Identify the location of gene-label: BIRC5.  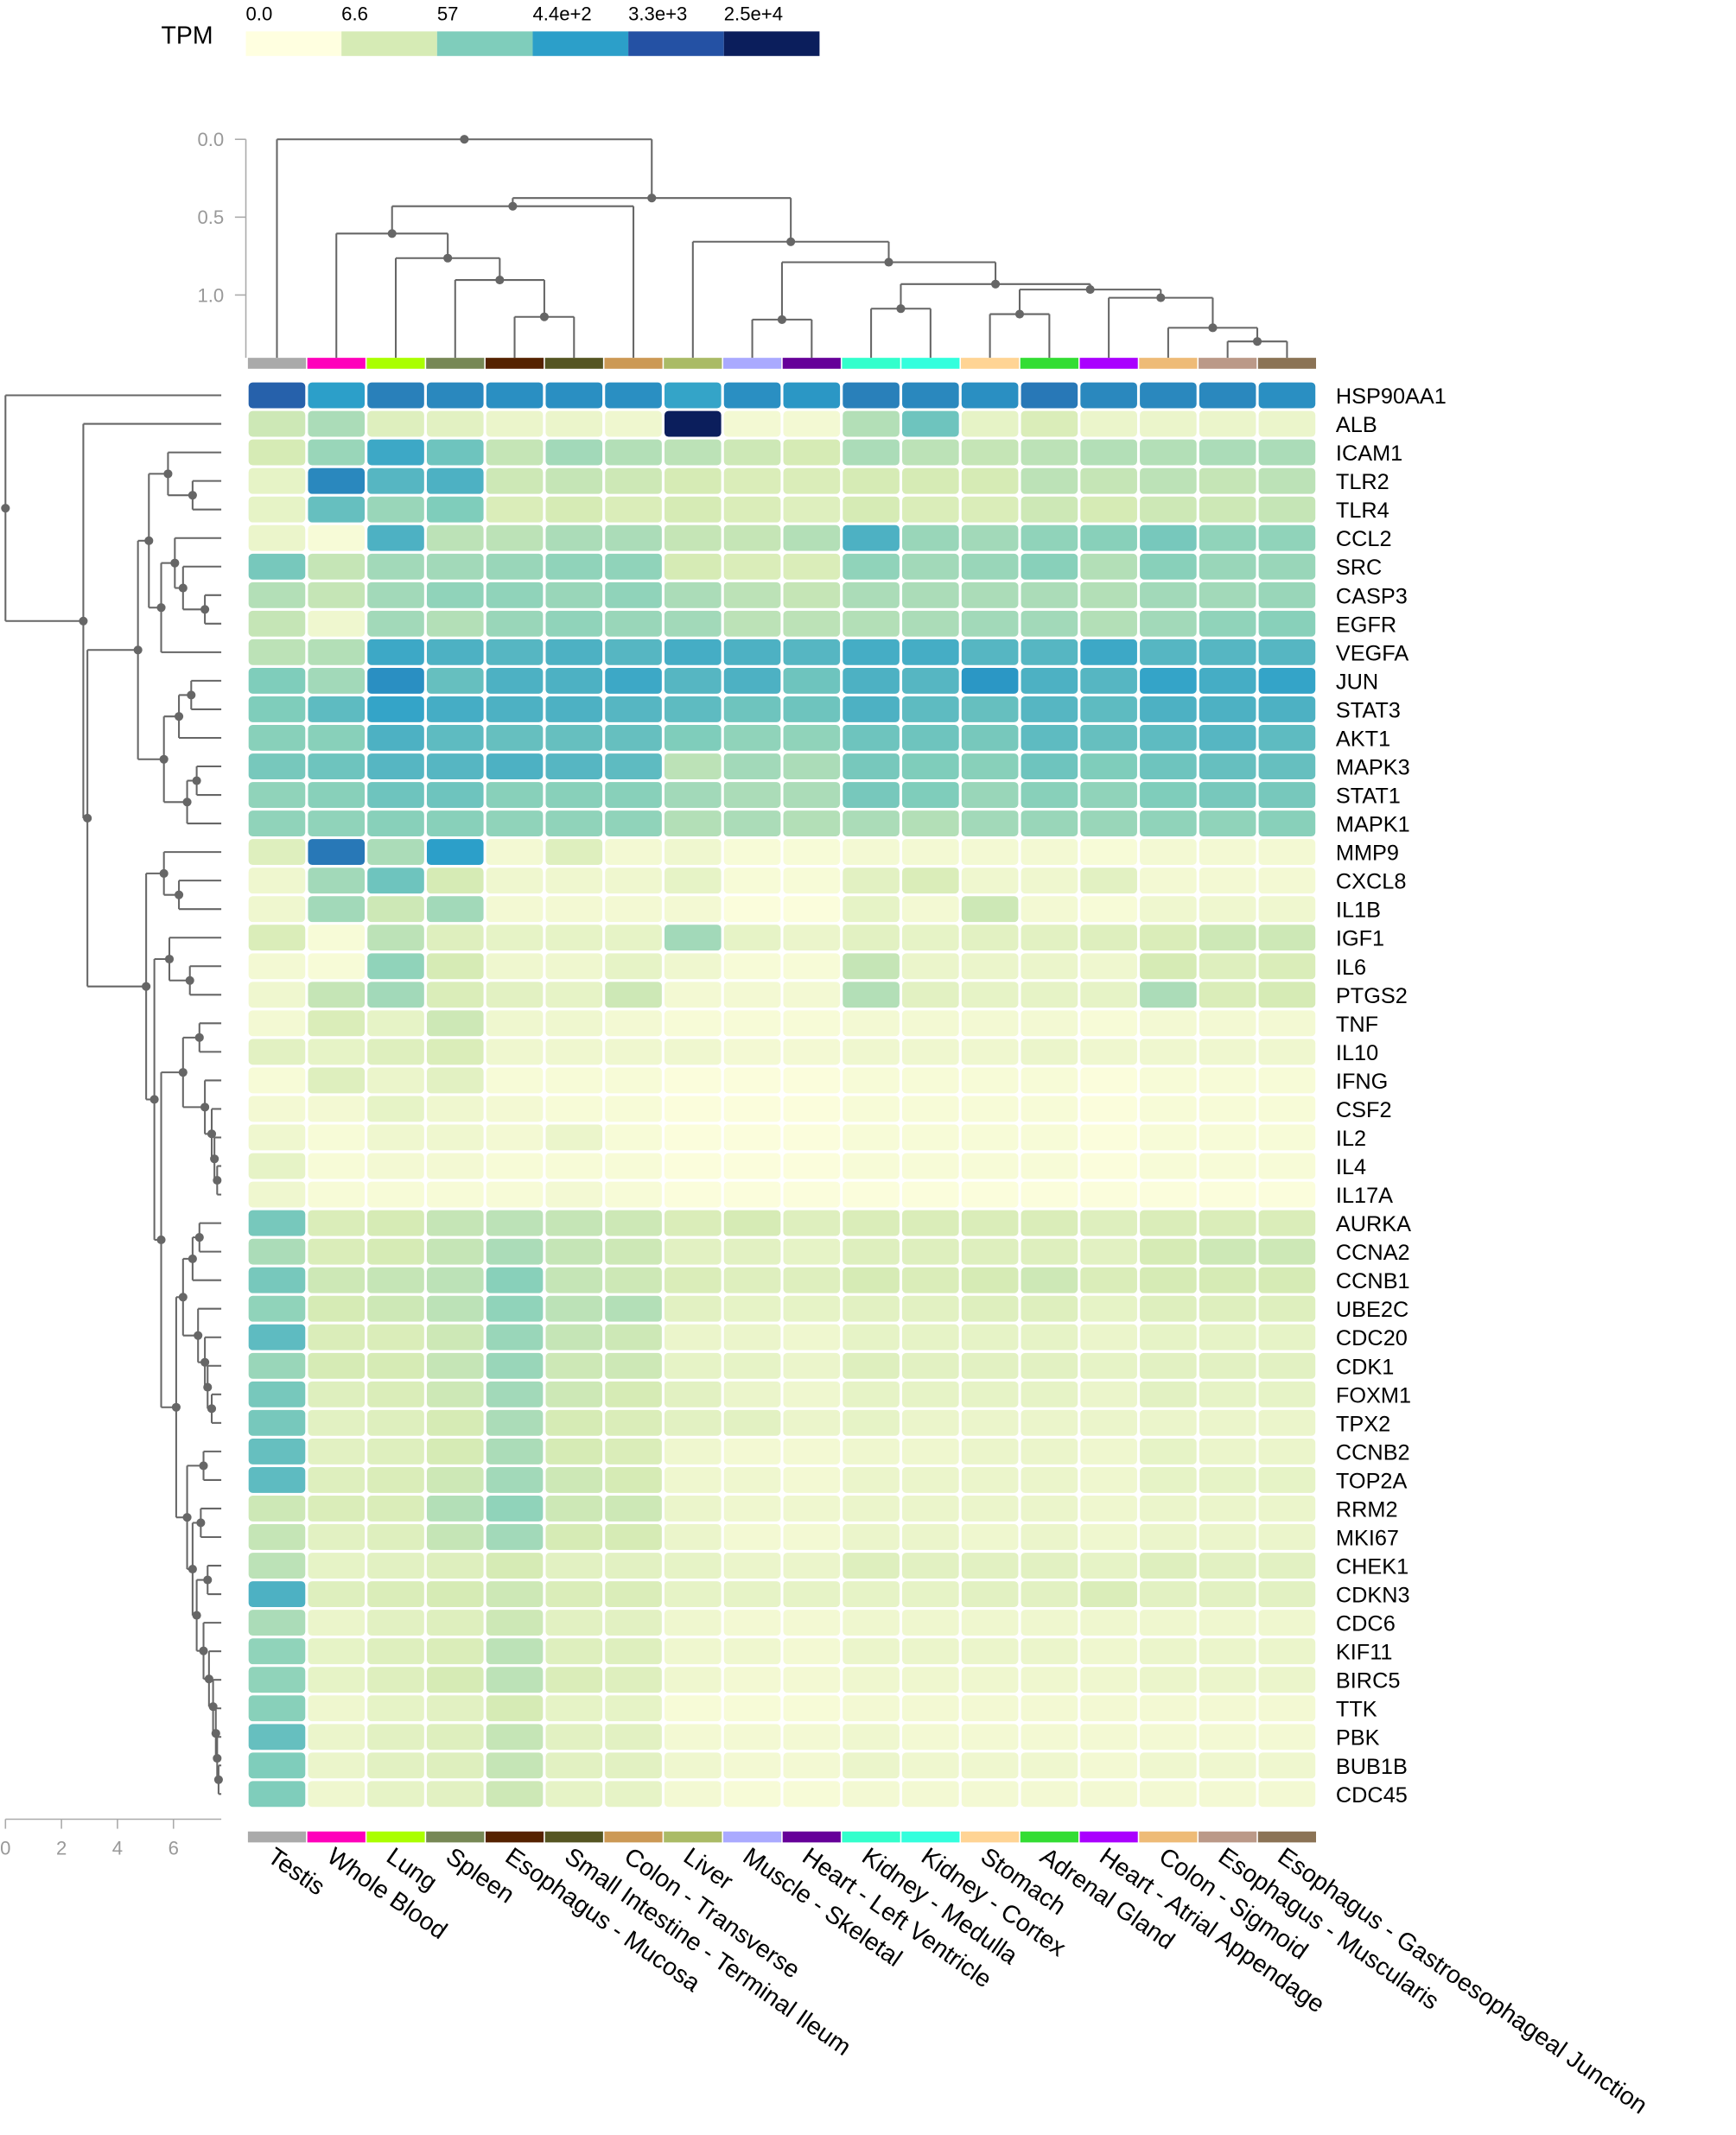
(1368, 1681).